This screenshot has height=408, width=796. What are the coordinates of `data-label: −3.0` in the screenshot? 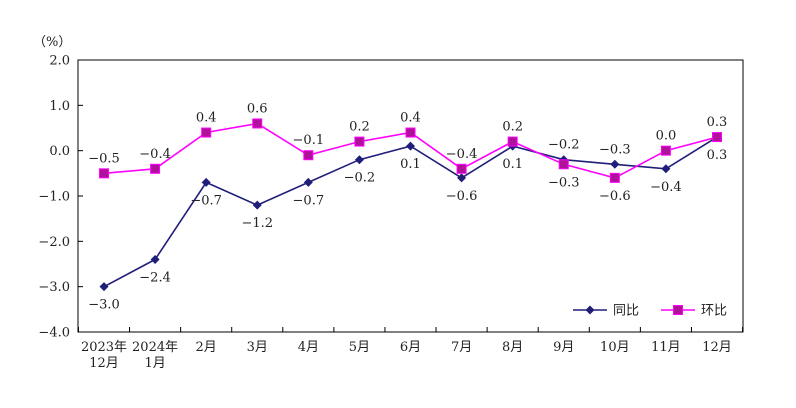 It's located at (104, 305).